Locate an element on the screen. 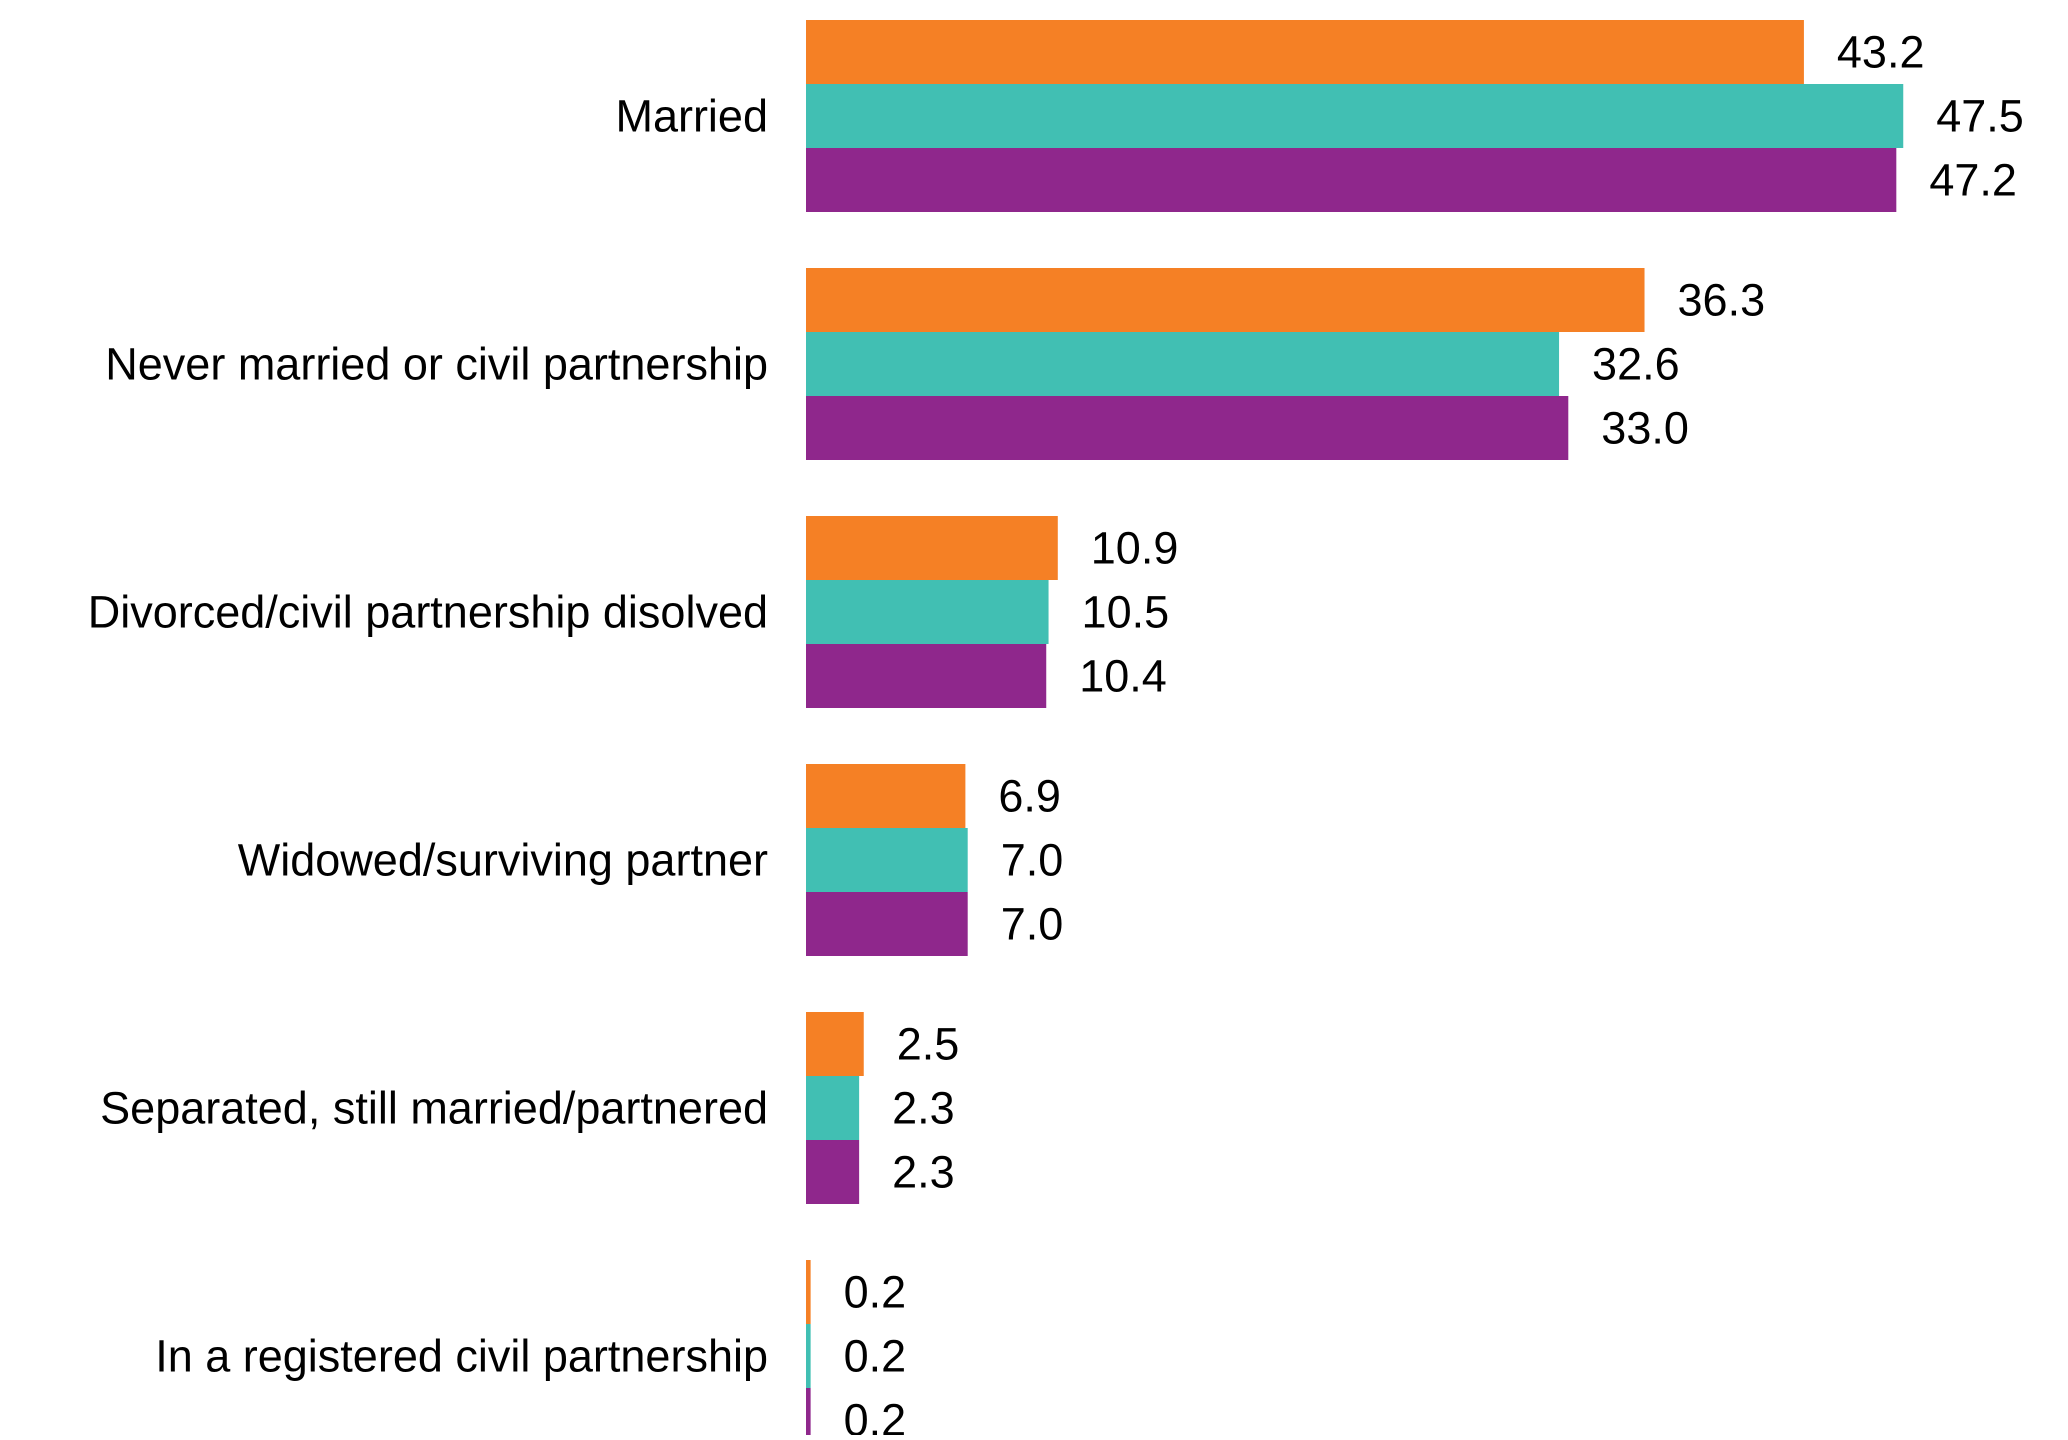 The image size is (2068, 1440). category-label: Divorced/civil partnership disolved is located at coordinates (428, 612).